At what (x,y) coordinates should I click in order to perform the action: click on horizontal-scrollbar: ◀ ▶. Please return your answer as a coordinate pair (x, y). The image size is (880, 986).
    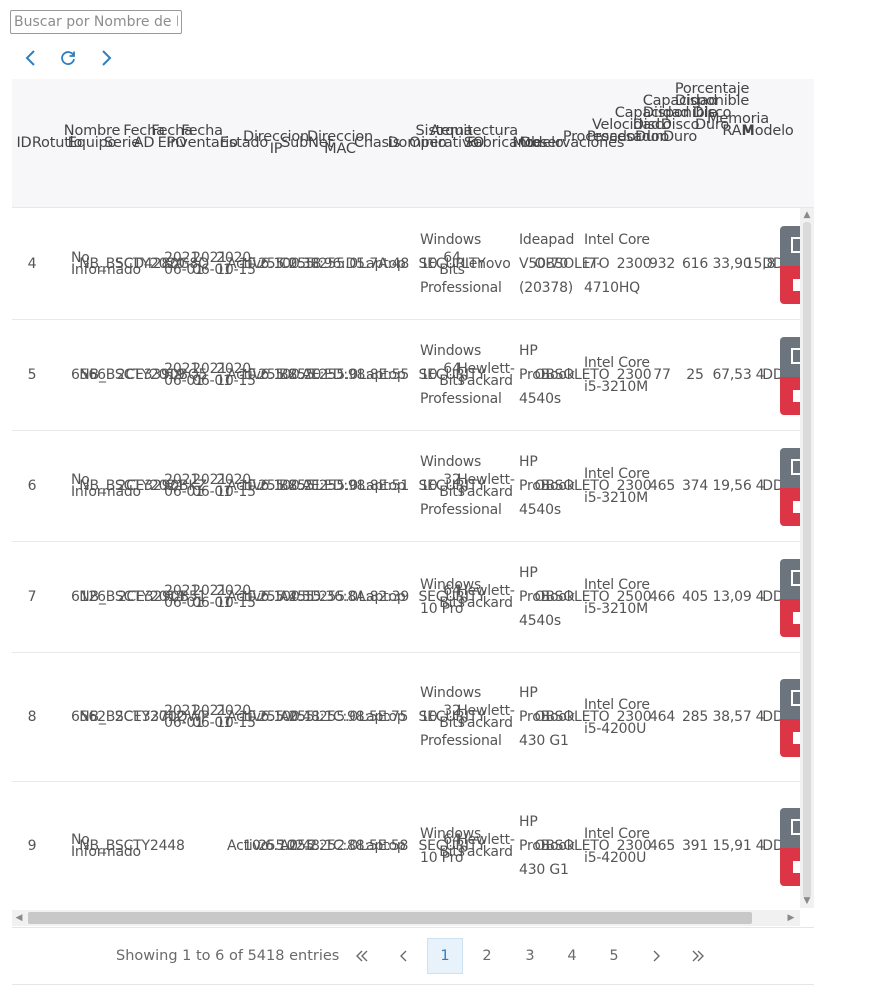
    Looking at the image, I should click on (406, 918).